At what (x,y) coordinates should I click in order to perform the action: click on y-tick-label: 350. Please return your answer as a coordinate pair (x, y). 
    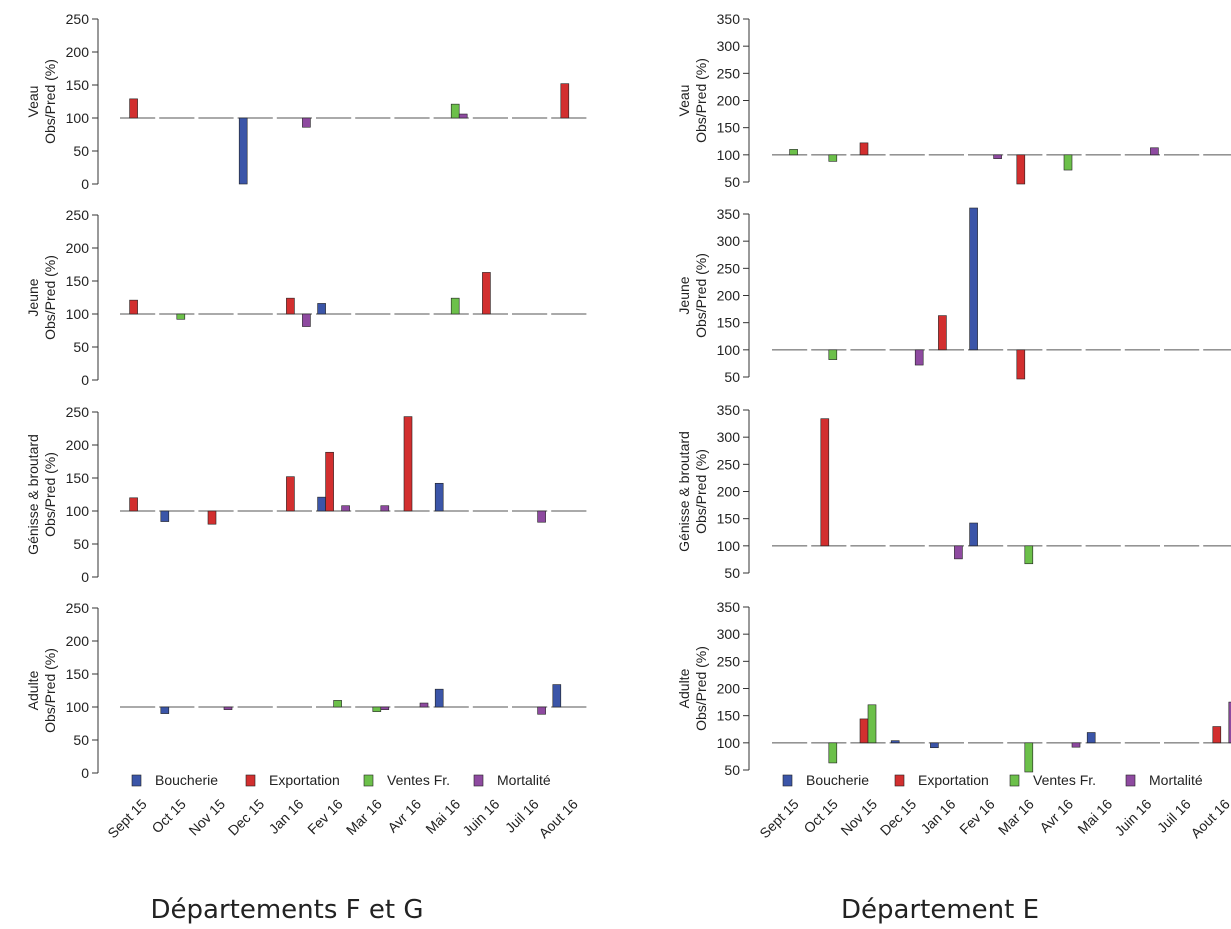
    Looking at the image, I should click on (729, 19).